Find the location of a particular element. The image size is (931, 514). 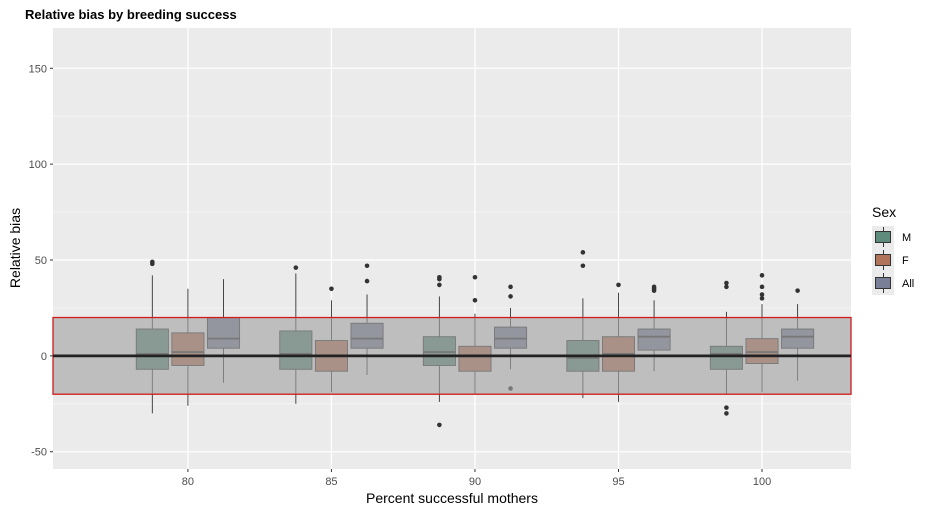

legend-label-m: M is located at coordinates (907, 237).